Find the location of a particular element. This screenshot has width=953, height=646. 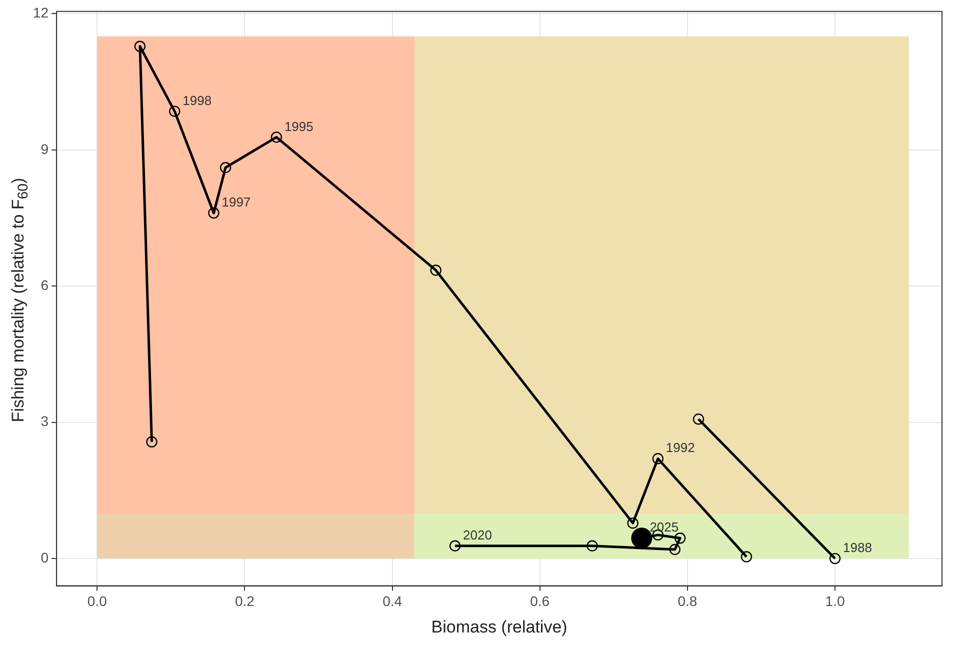

annotation: 2025 is located at coordinates (664, 527).